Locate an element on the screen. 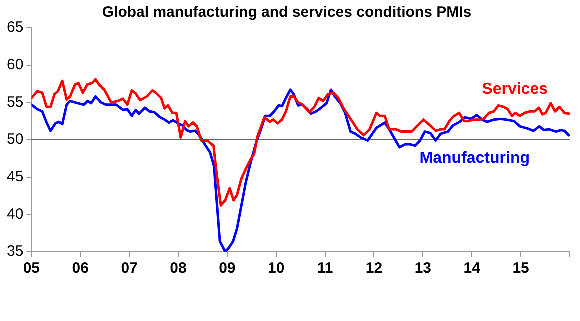 Image resolution: width=580 pixels, height=321 pixels. y-tick-label: 50 is located at coordinates (15, 139).